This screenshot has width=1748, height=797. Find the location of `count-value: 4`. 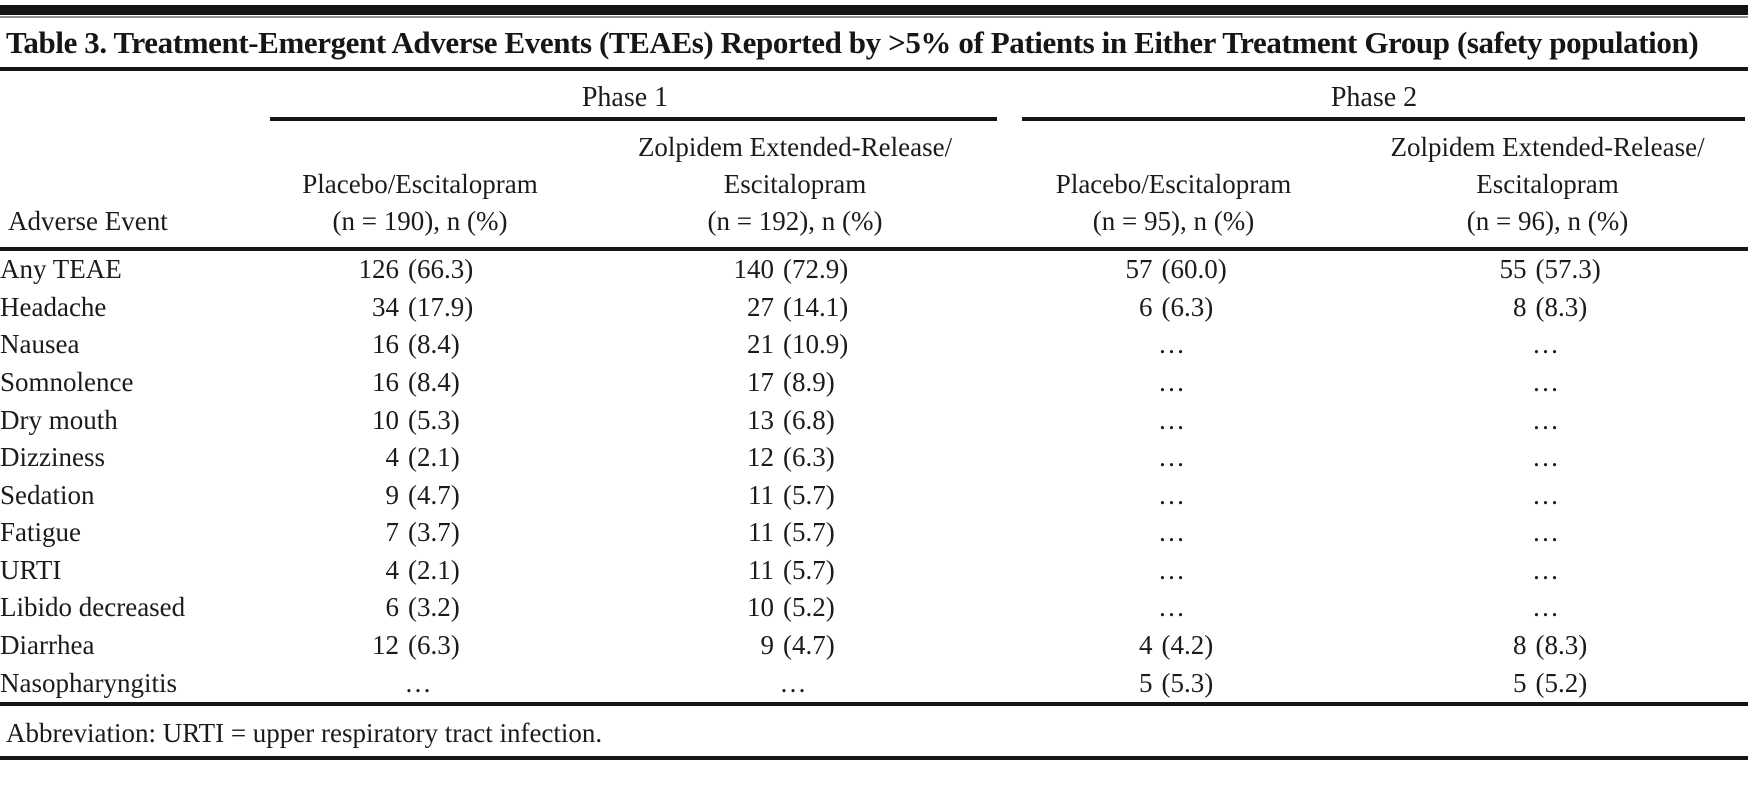

count-value: 4 is located at coordinates (1146, 645).